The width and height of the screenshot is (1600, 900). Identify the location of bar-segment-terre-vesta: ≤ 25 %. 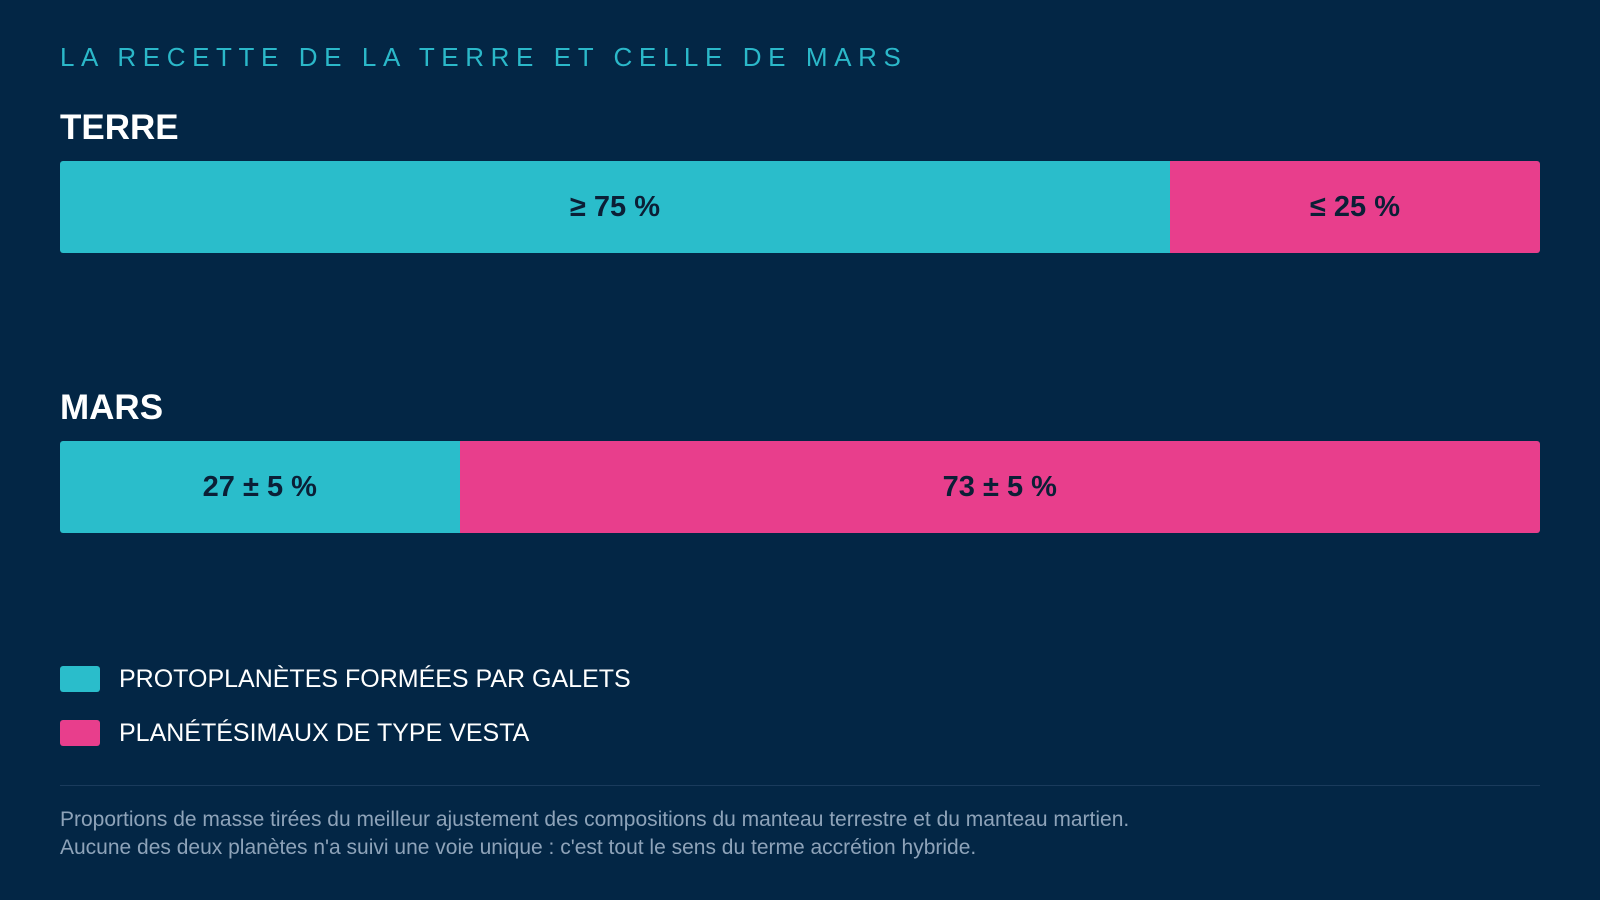
(1355, 207).